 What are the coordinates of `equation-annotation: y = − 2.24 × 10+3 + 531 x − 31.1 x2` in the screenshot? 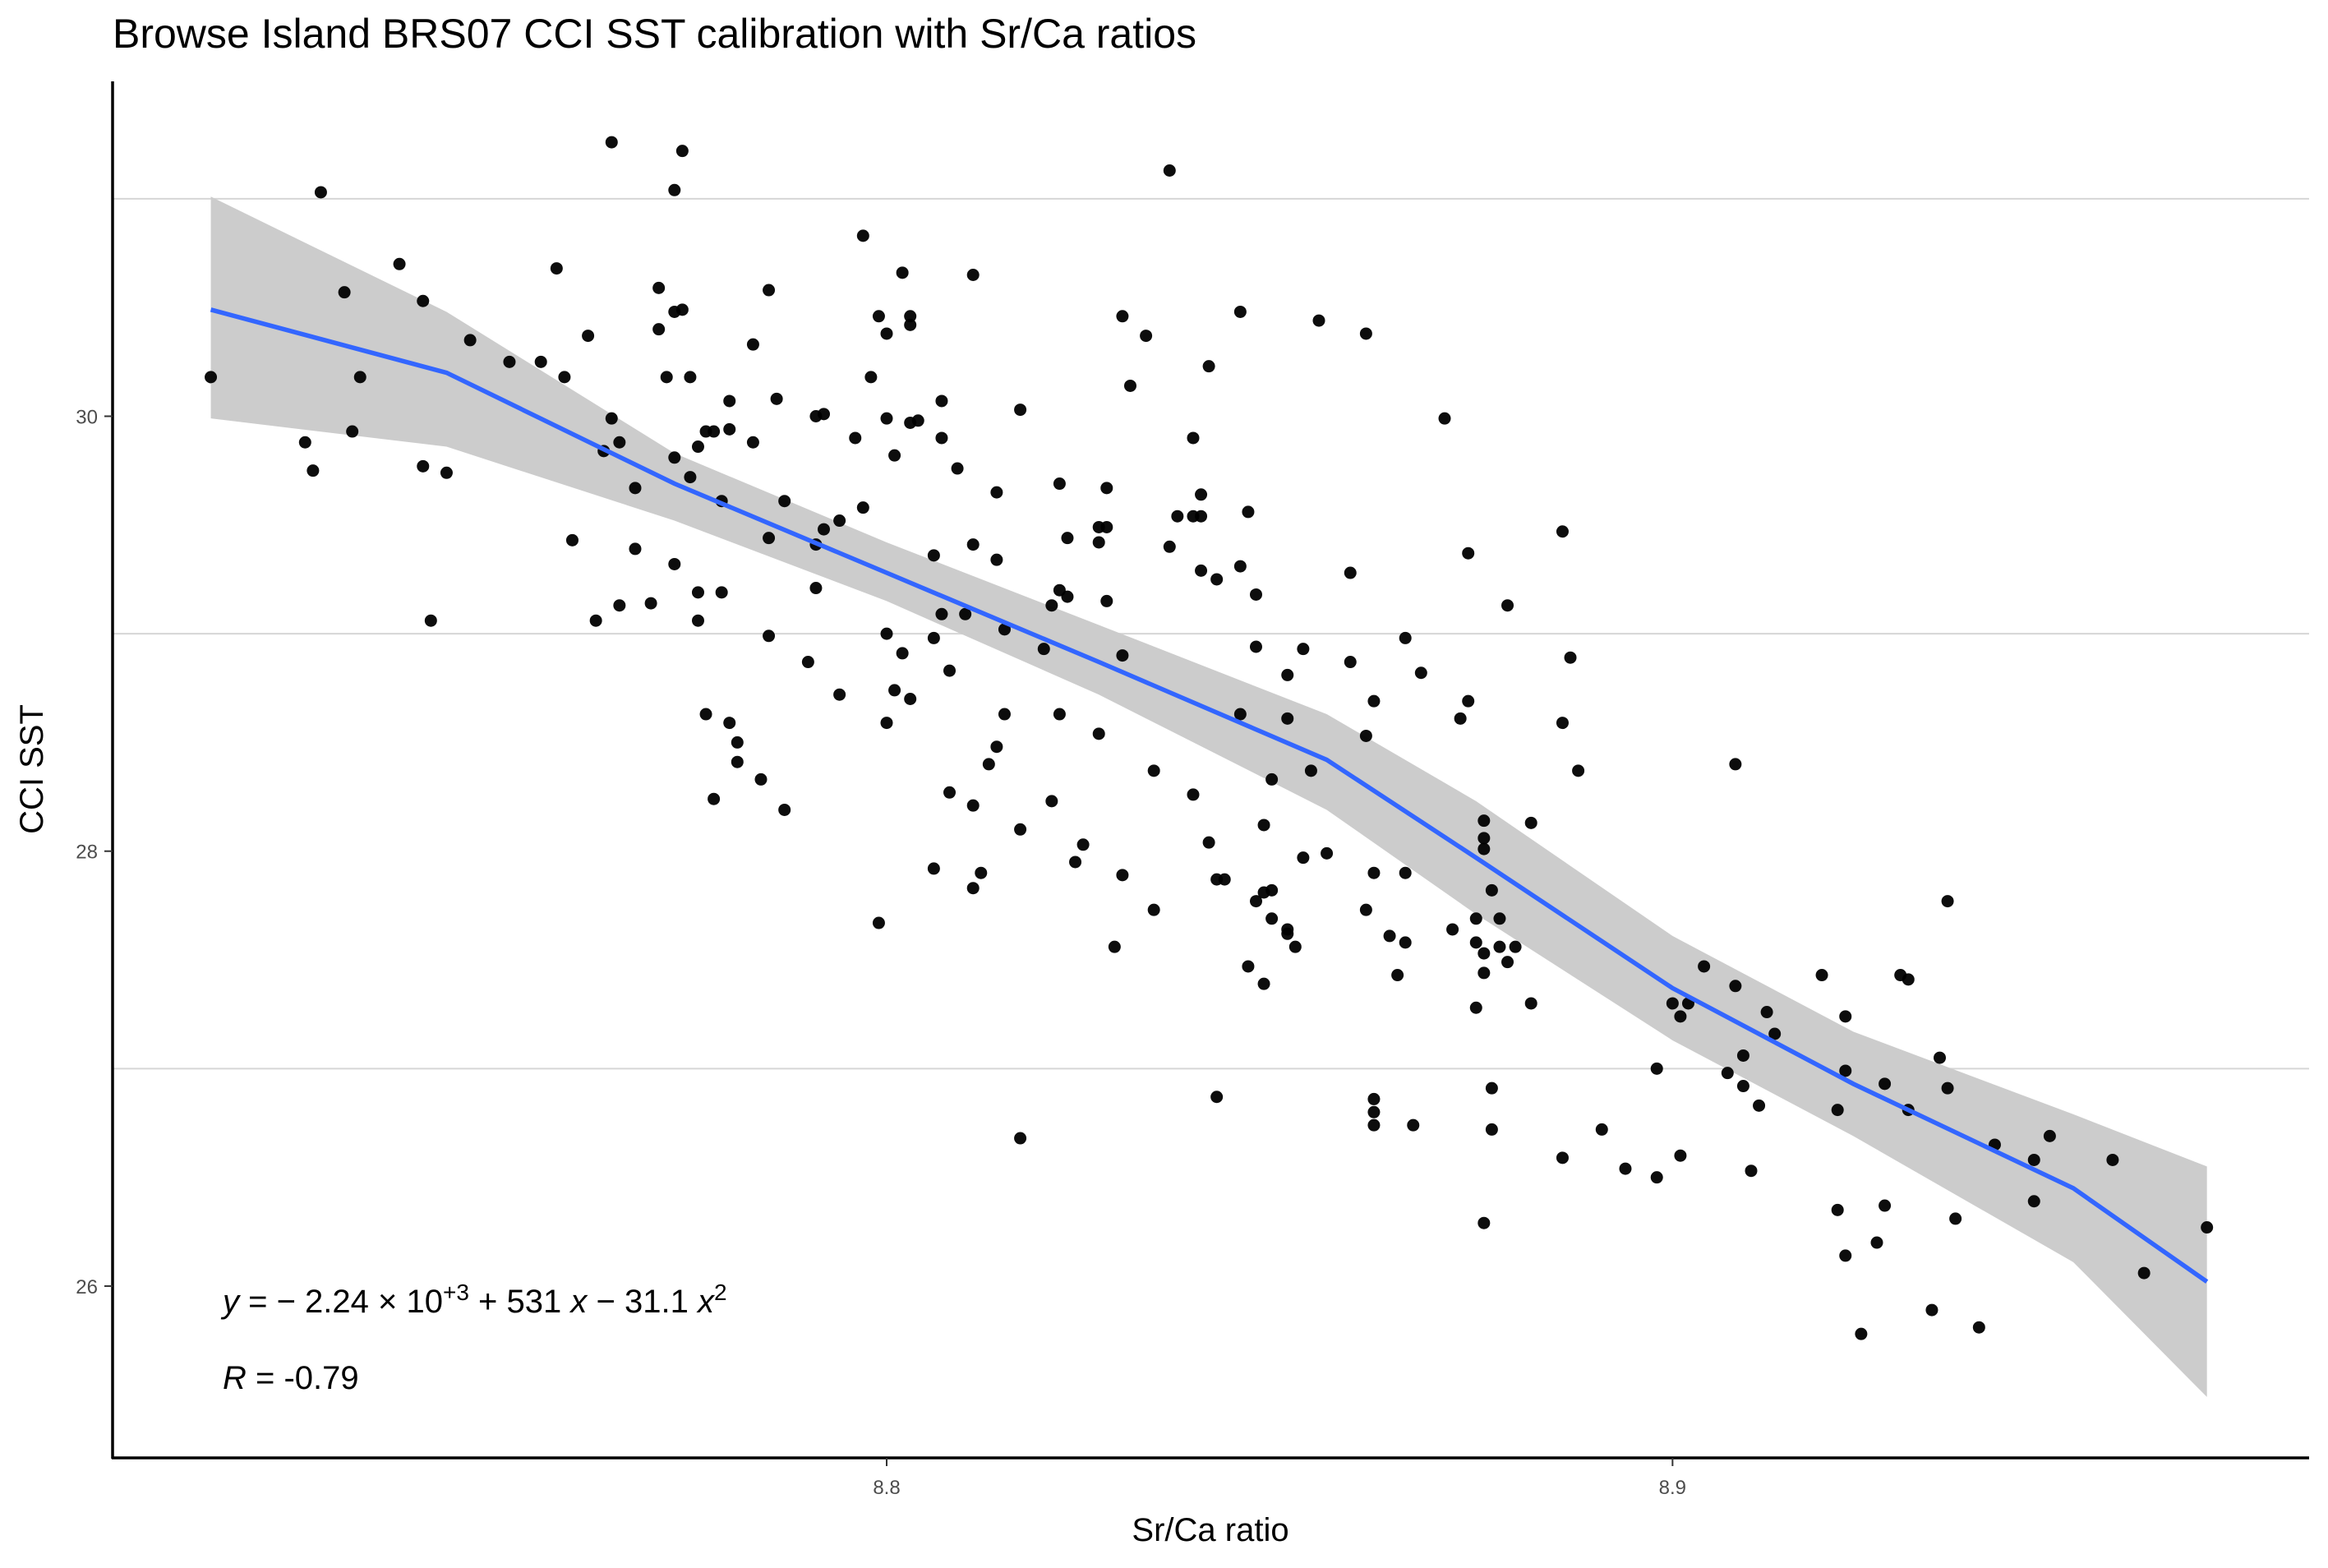 It's located at (473, 1300).